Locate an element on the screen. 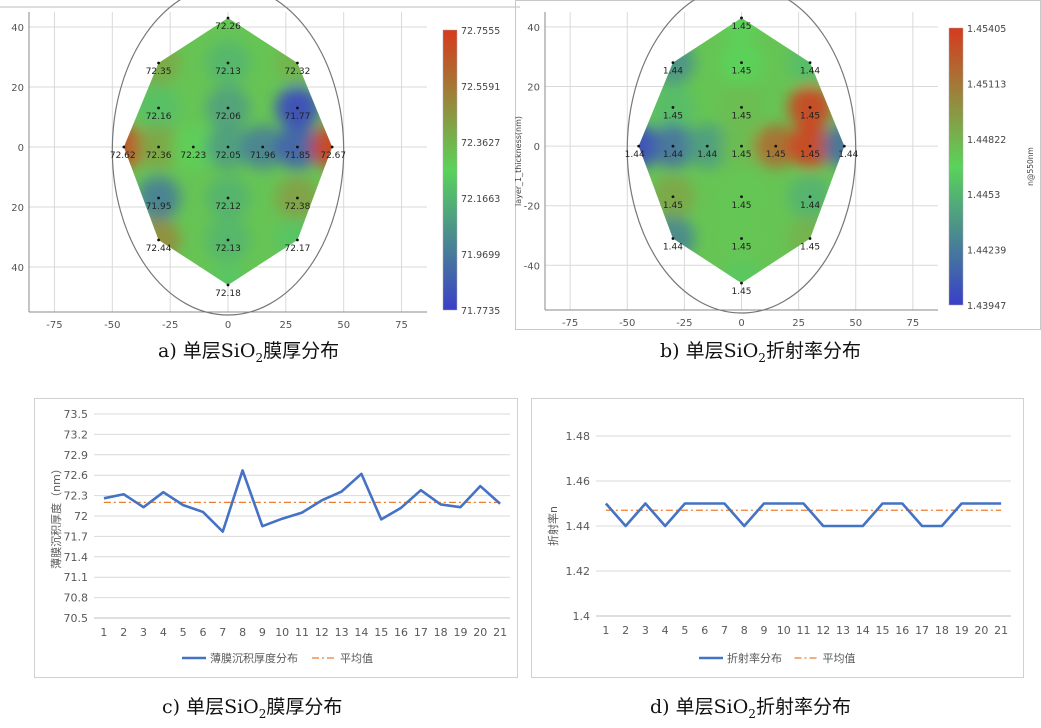  x-tick-label: 20 is located at coordinates (480, 632).